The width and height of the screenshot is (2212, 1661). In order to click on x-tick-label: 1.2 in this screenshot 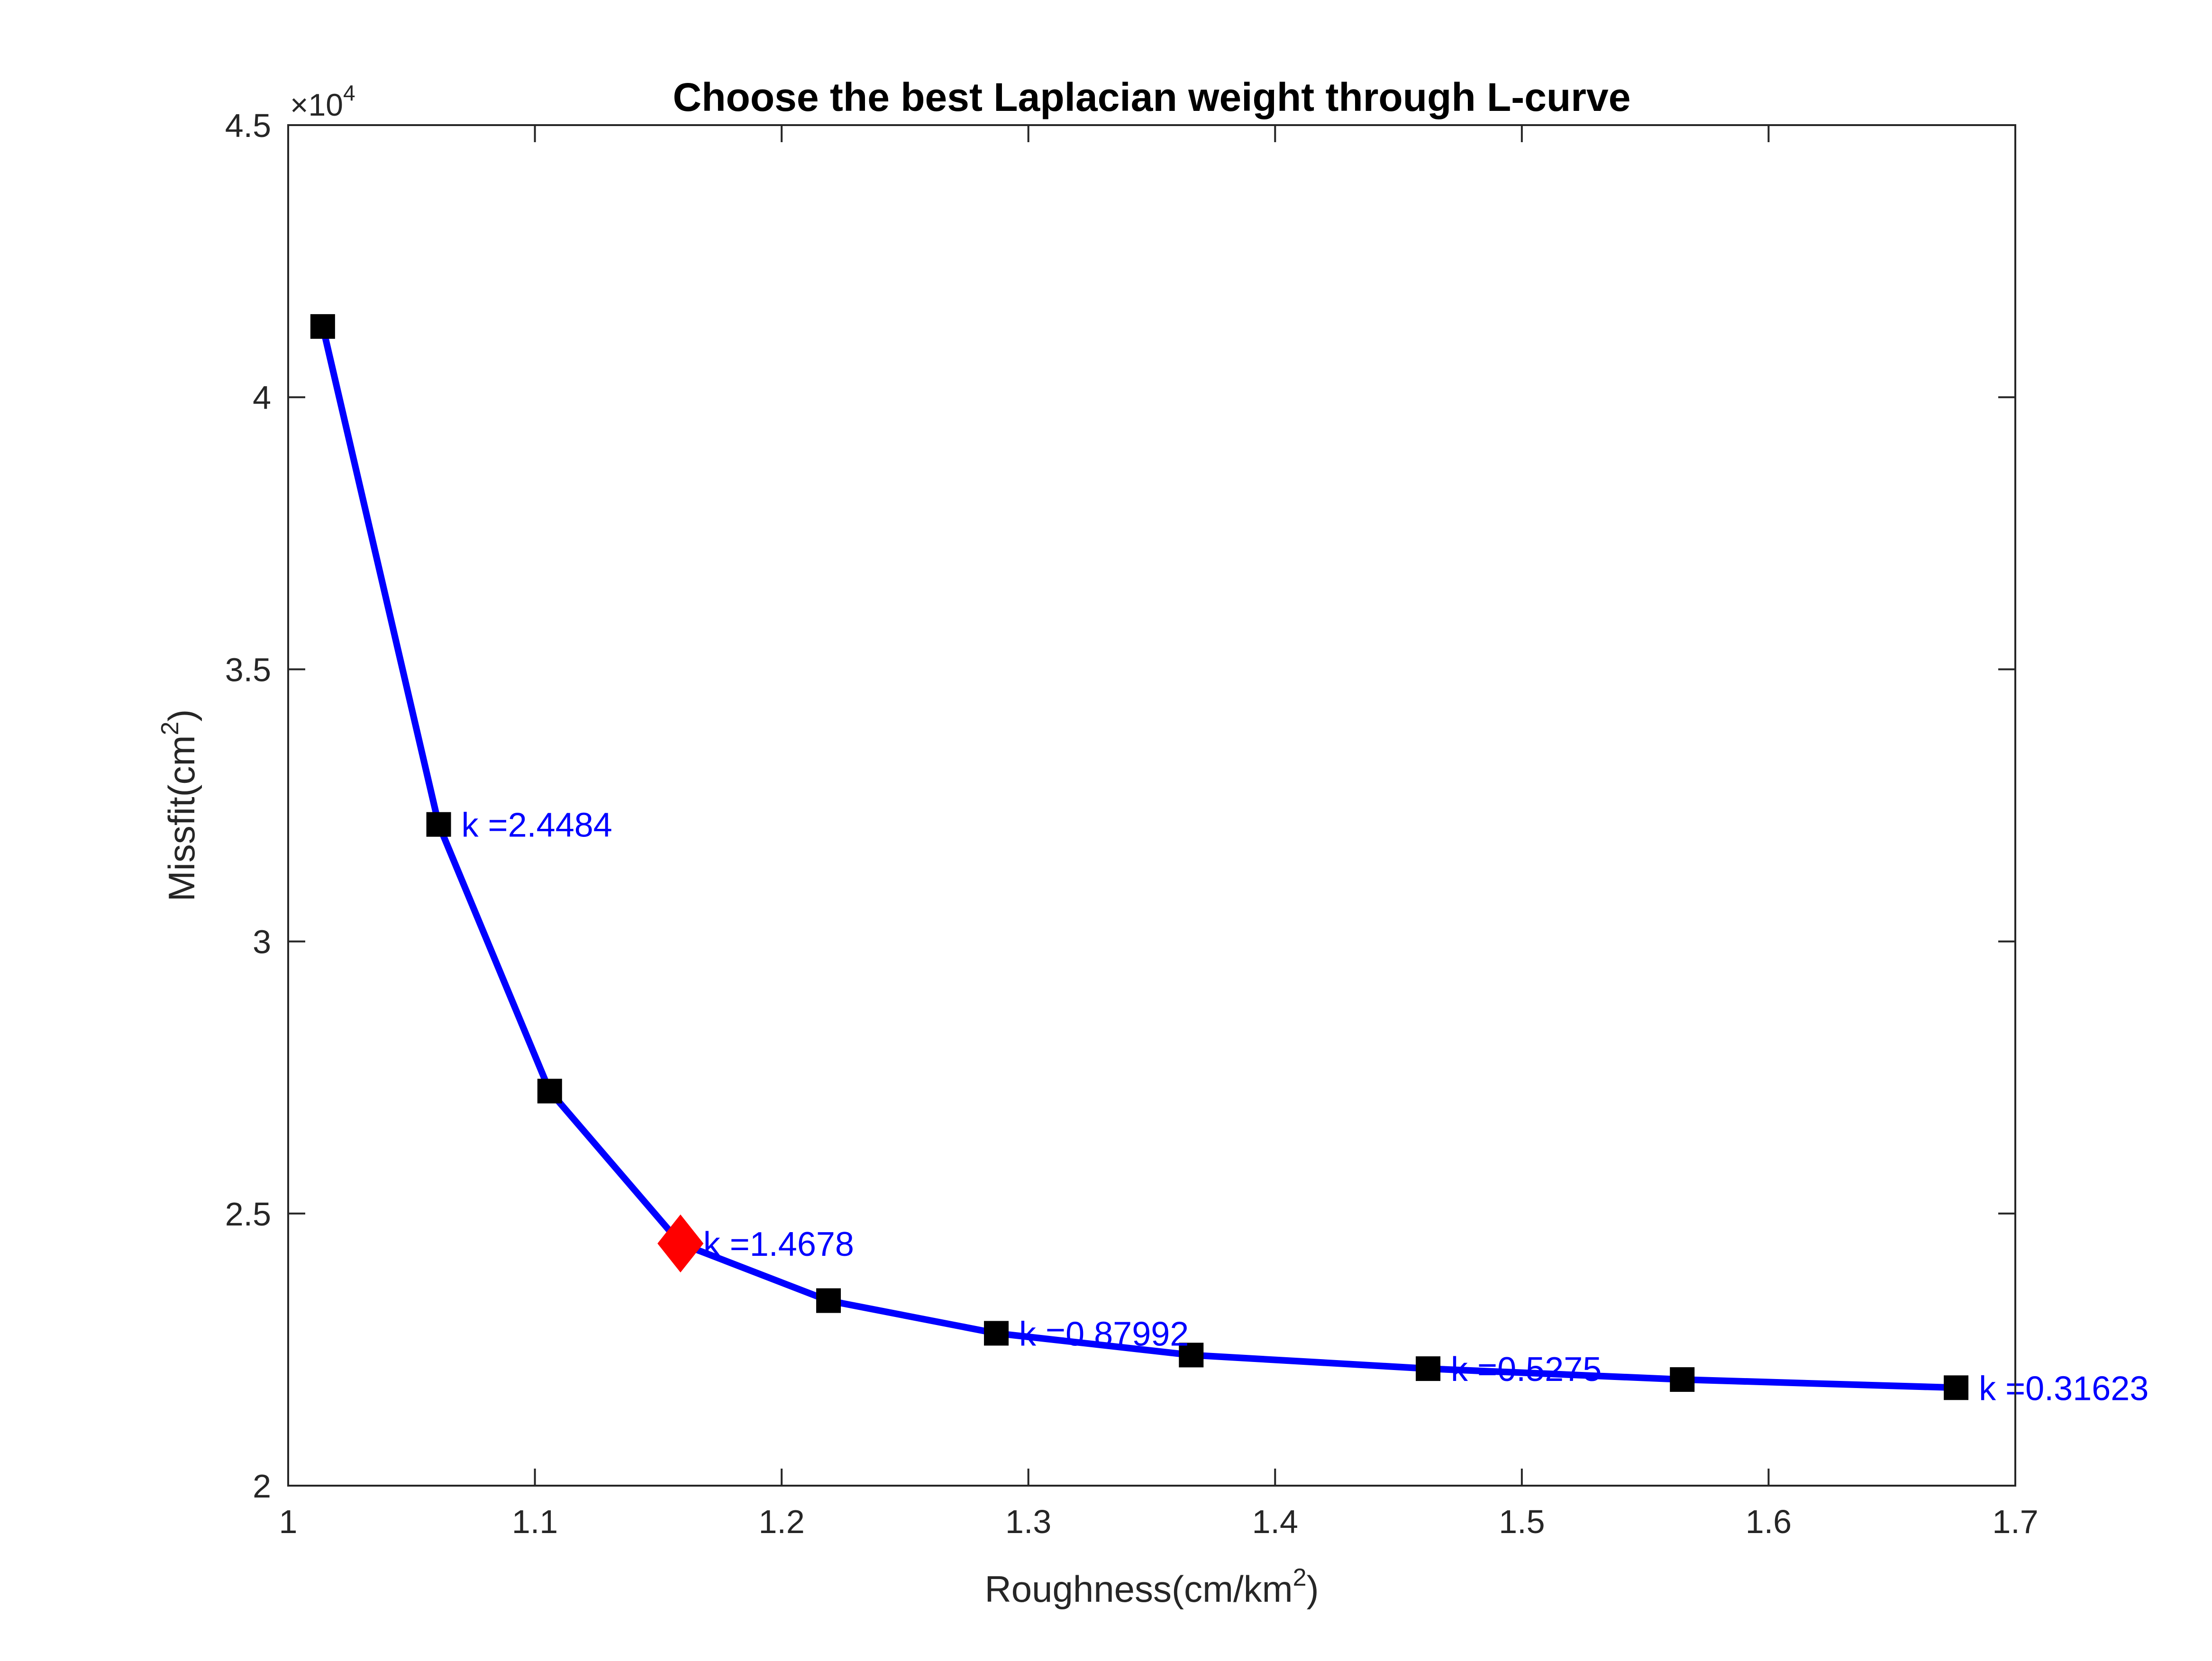, I will do `click(781, 1522)`.